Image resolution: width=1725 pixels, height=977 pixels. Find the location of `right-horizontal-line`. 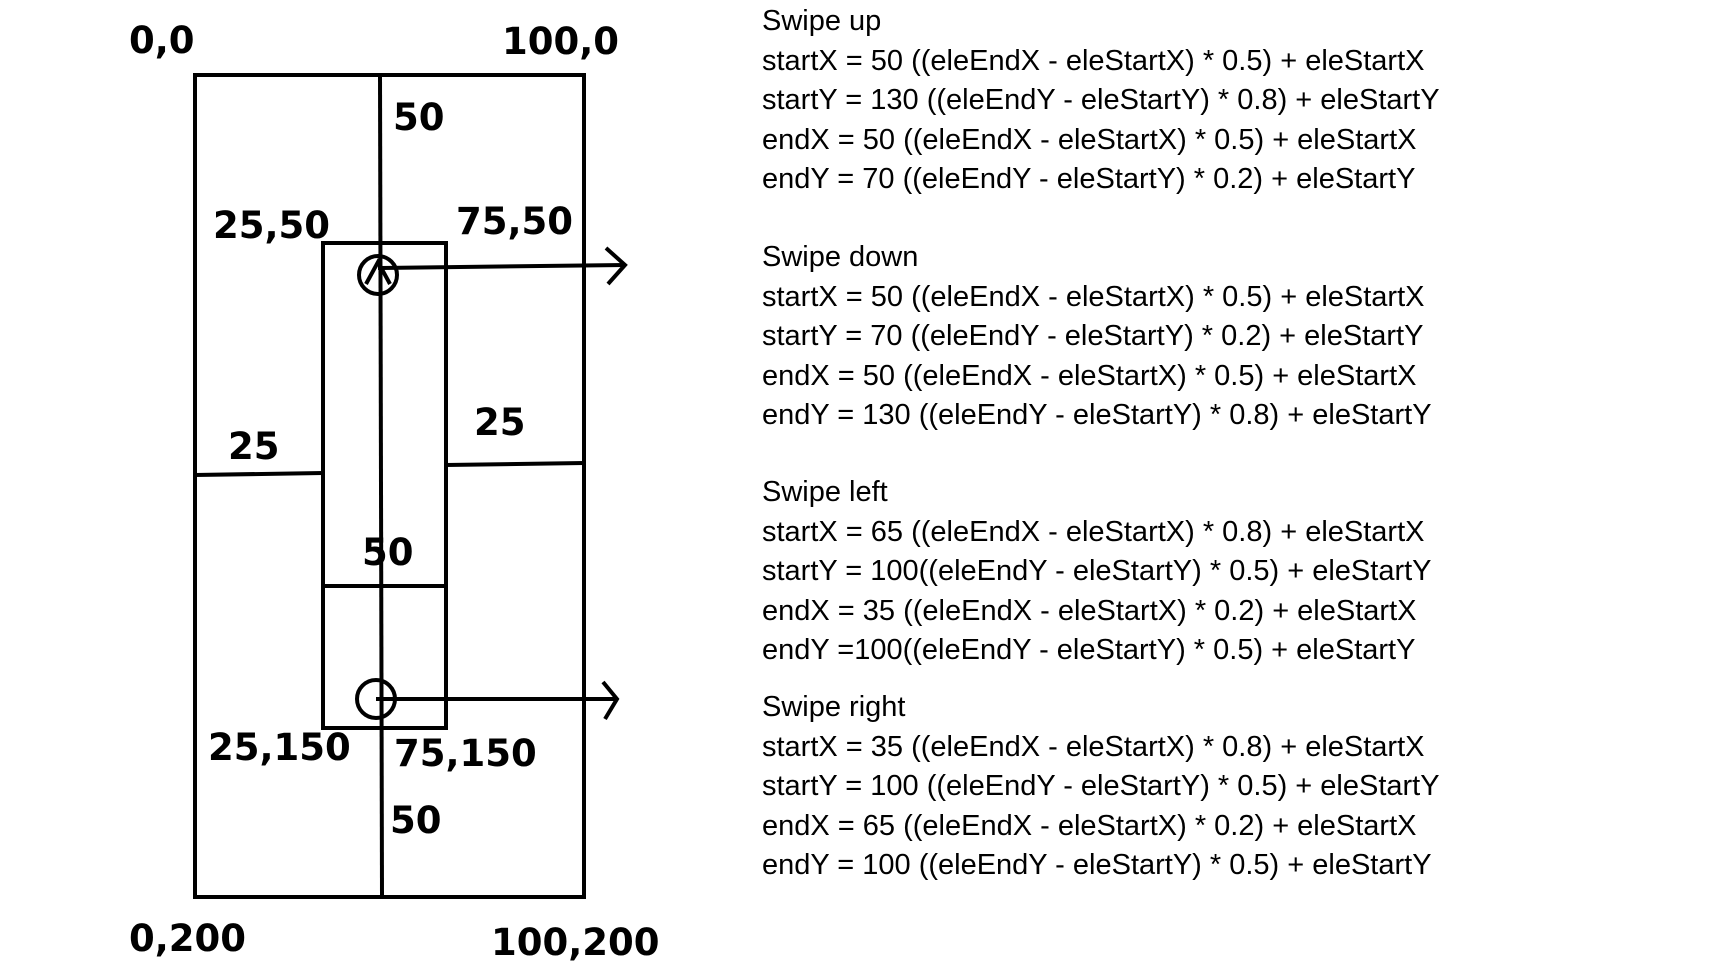

right-horizontal-line is located at coordinates (515, 464).